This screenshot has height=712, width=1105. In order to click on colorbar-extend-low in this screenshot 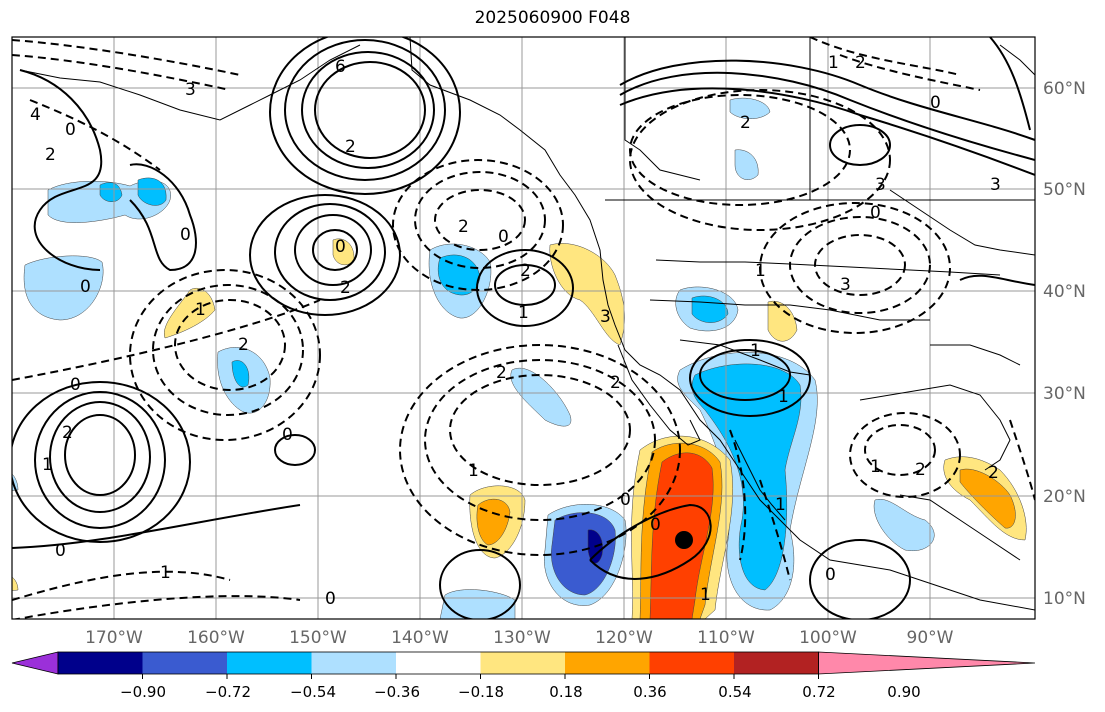, I will do `click(35, 663)`.